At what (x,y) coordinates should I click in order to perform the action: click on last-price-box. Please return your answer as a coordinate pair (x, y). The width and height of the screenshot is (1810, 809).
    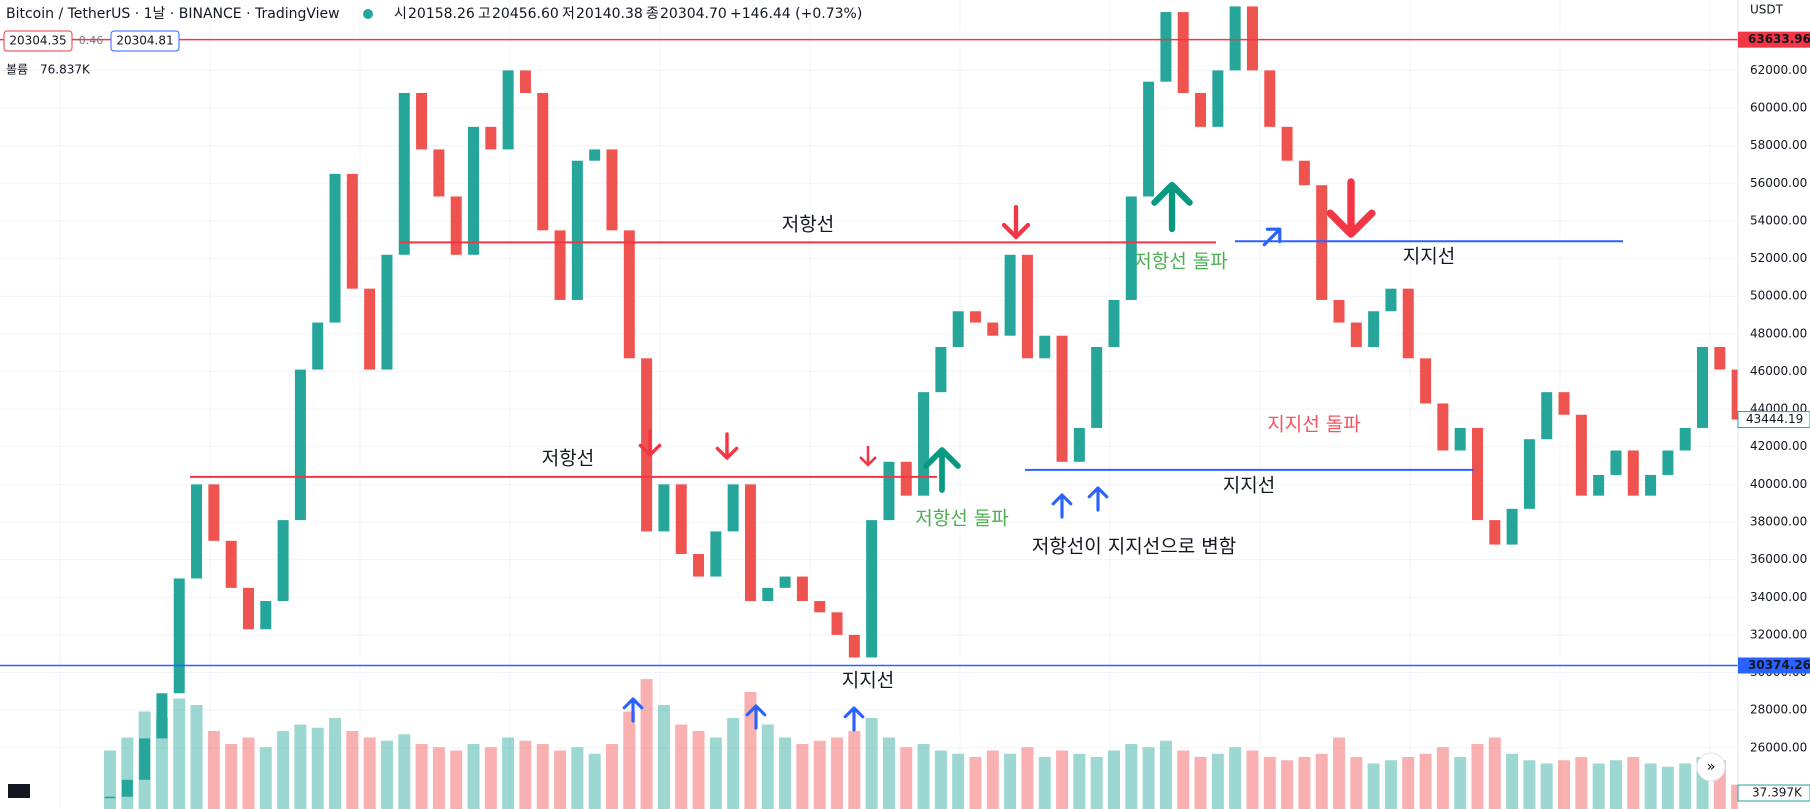
    Looking at the image, I should click on (1773, 420).